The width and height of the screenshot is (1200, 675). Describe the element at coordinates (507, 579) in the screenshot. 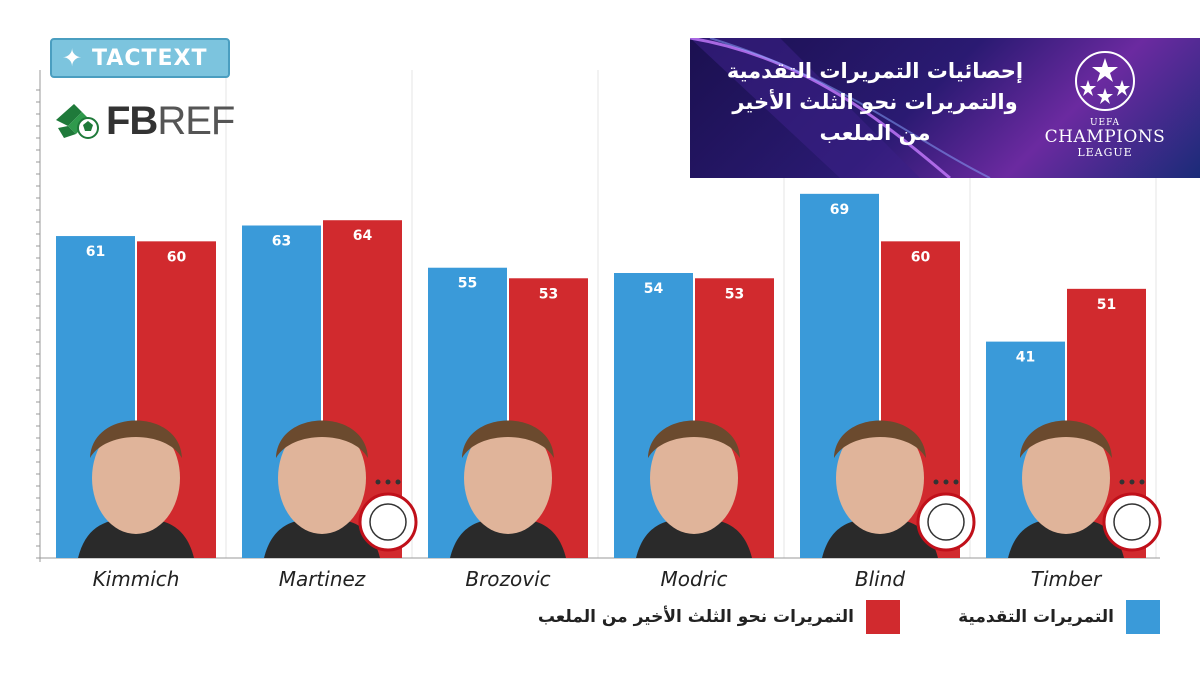

I see `x-tick-label: Brozovic` at that location.